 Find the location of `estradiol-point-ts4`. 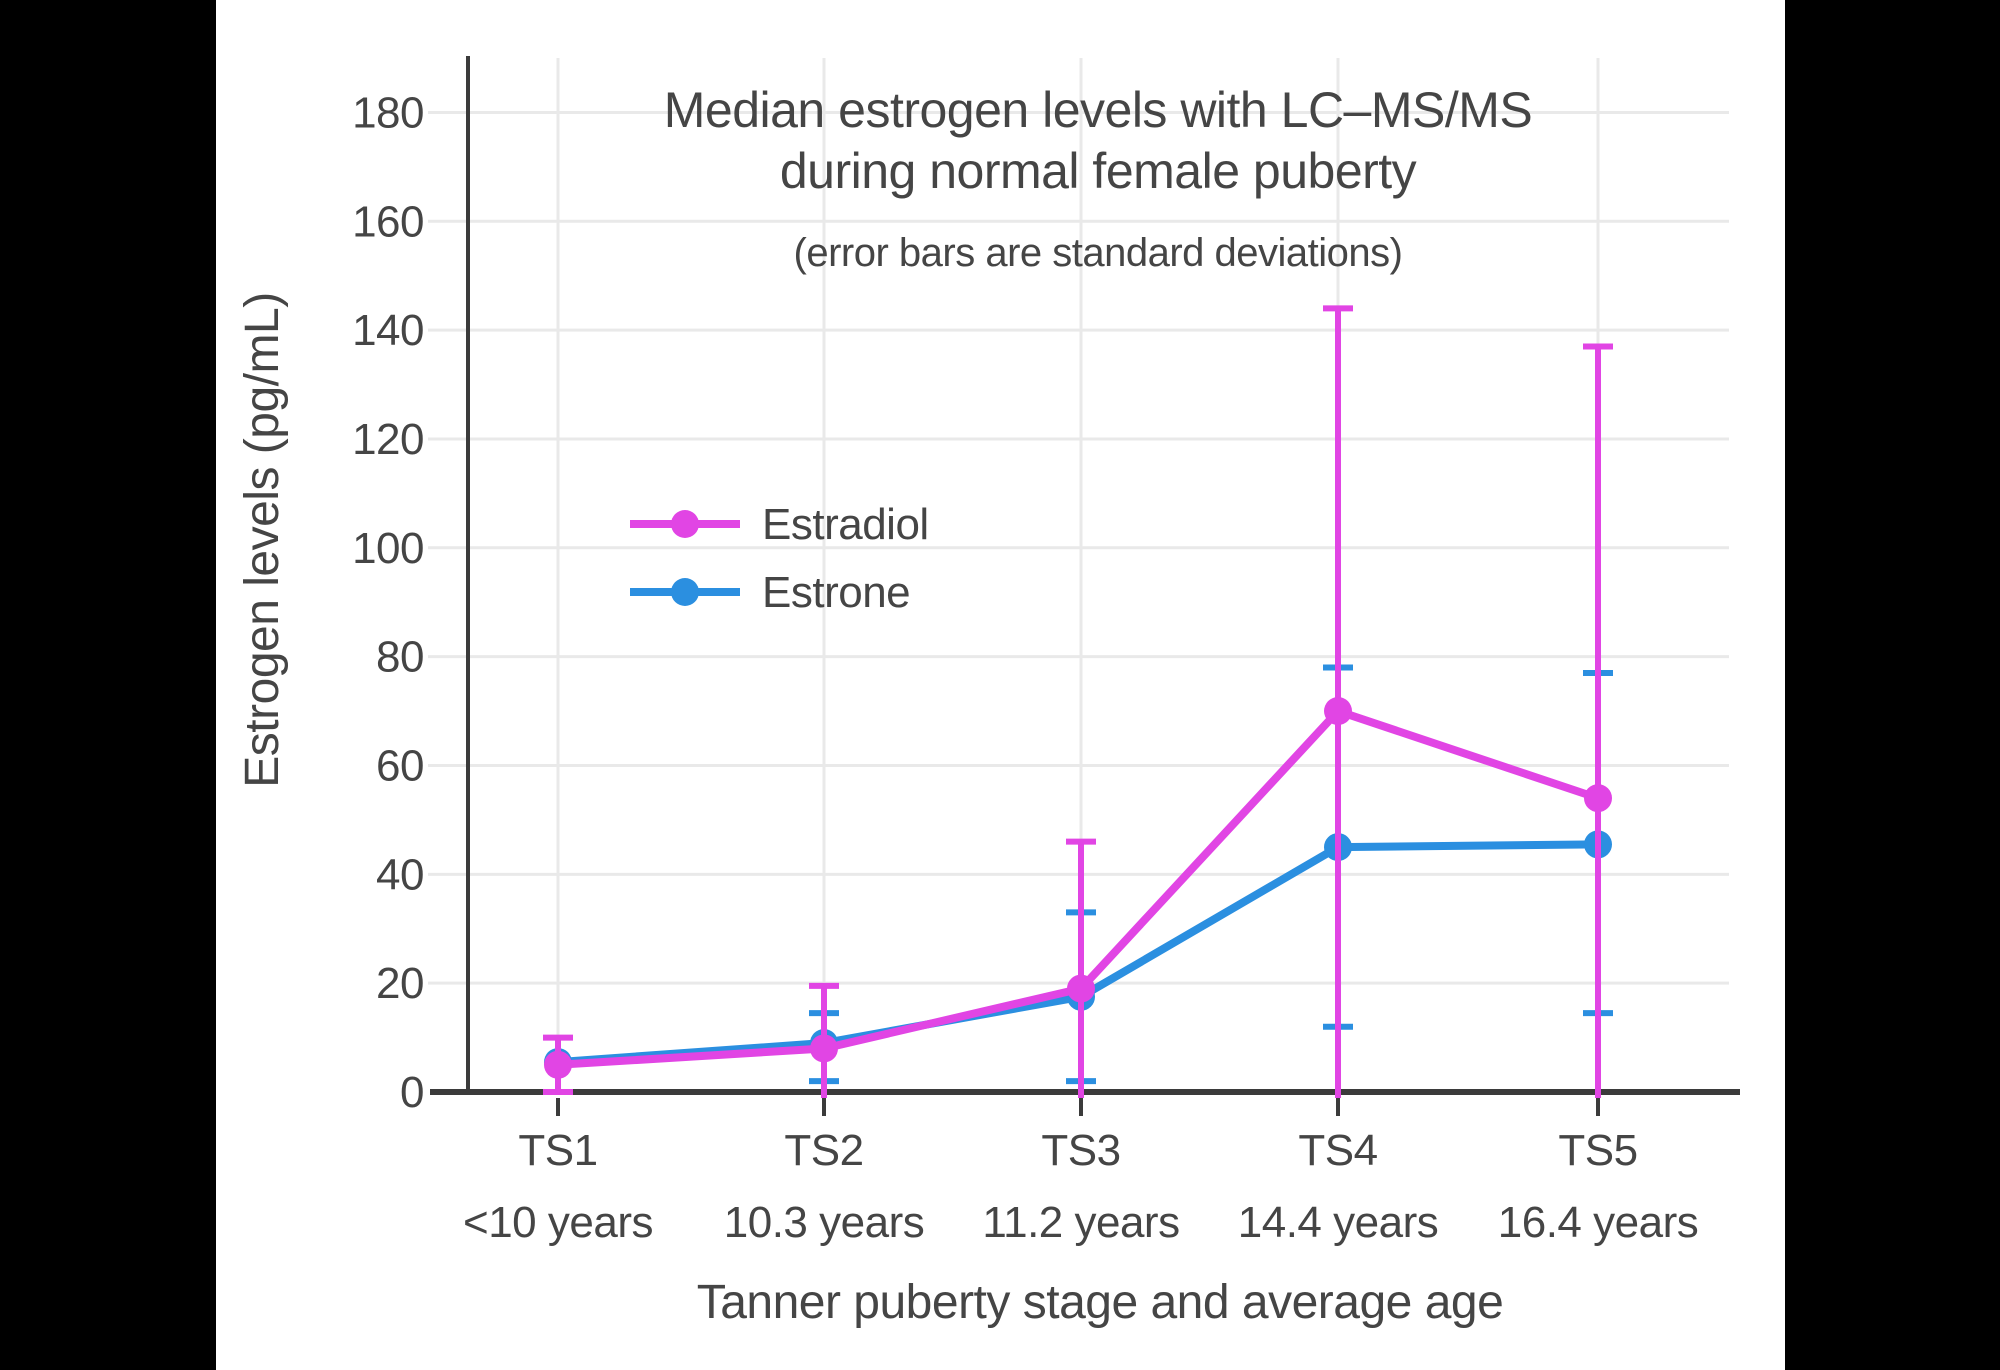

estradiol-point-ts4 is located at coordinates (1338, 711).